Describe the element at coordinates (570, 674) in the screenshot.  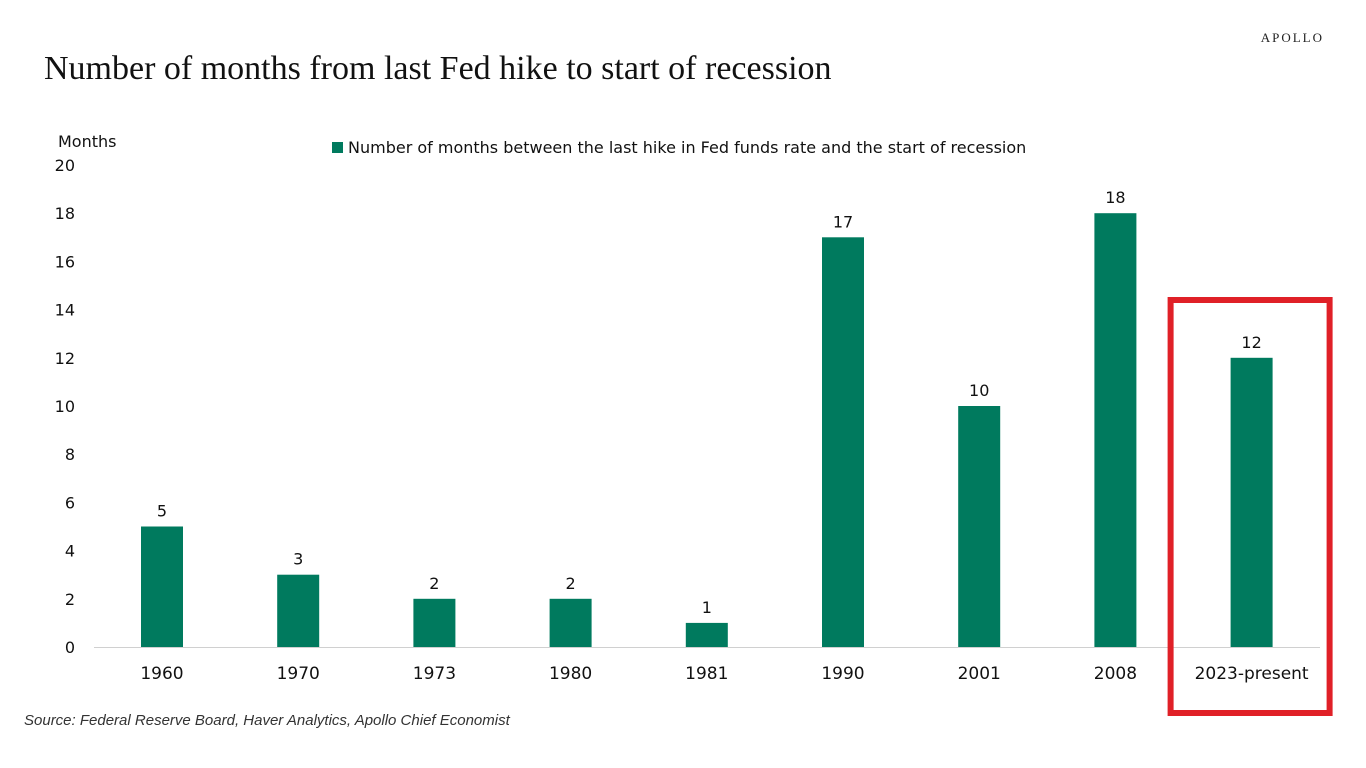
I see `x-tick-label: 1980` at that location.